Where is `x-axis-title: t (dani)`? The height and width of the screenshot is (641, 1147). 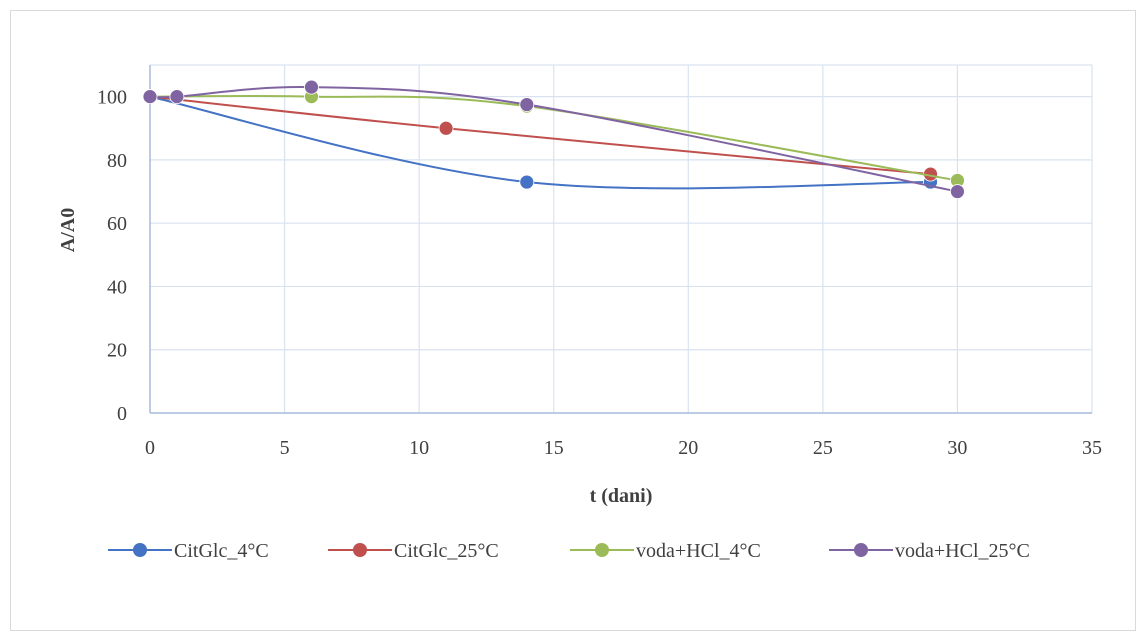
x-axis-title: t (dani) is located at coordinates (621, 496).